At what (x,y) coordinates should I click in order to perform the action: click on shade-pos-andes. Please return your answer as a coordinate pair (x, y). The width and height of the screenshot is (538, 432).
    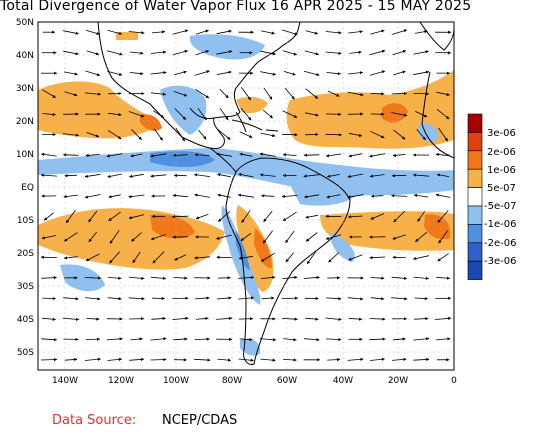
    Looking at the image, I should click on (255, 248).